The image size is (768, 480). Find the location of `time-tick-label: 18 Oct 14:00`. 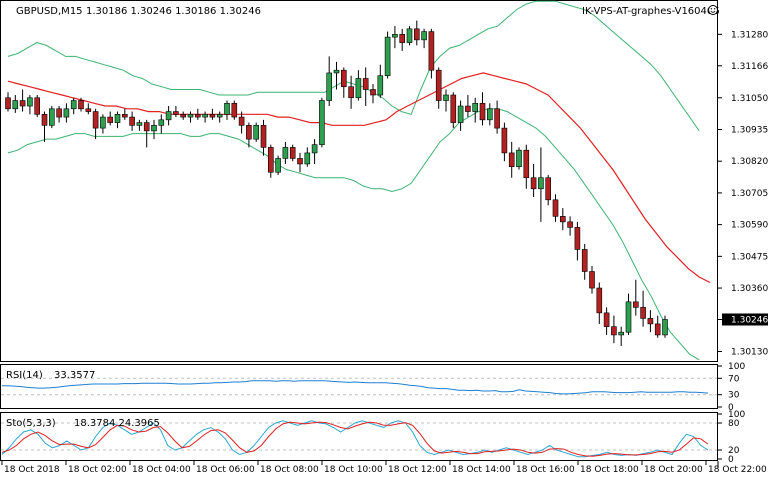

time-tick-label: 18 Oct 14:00 is located at coordinates (481, 470).